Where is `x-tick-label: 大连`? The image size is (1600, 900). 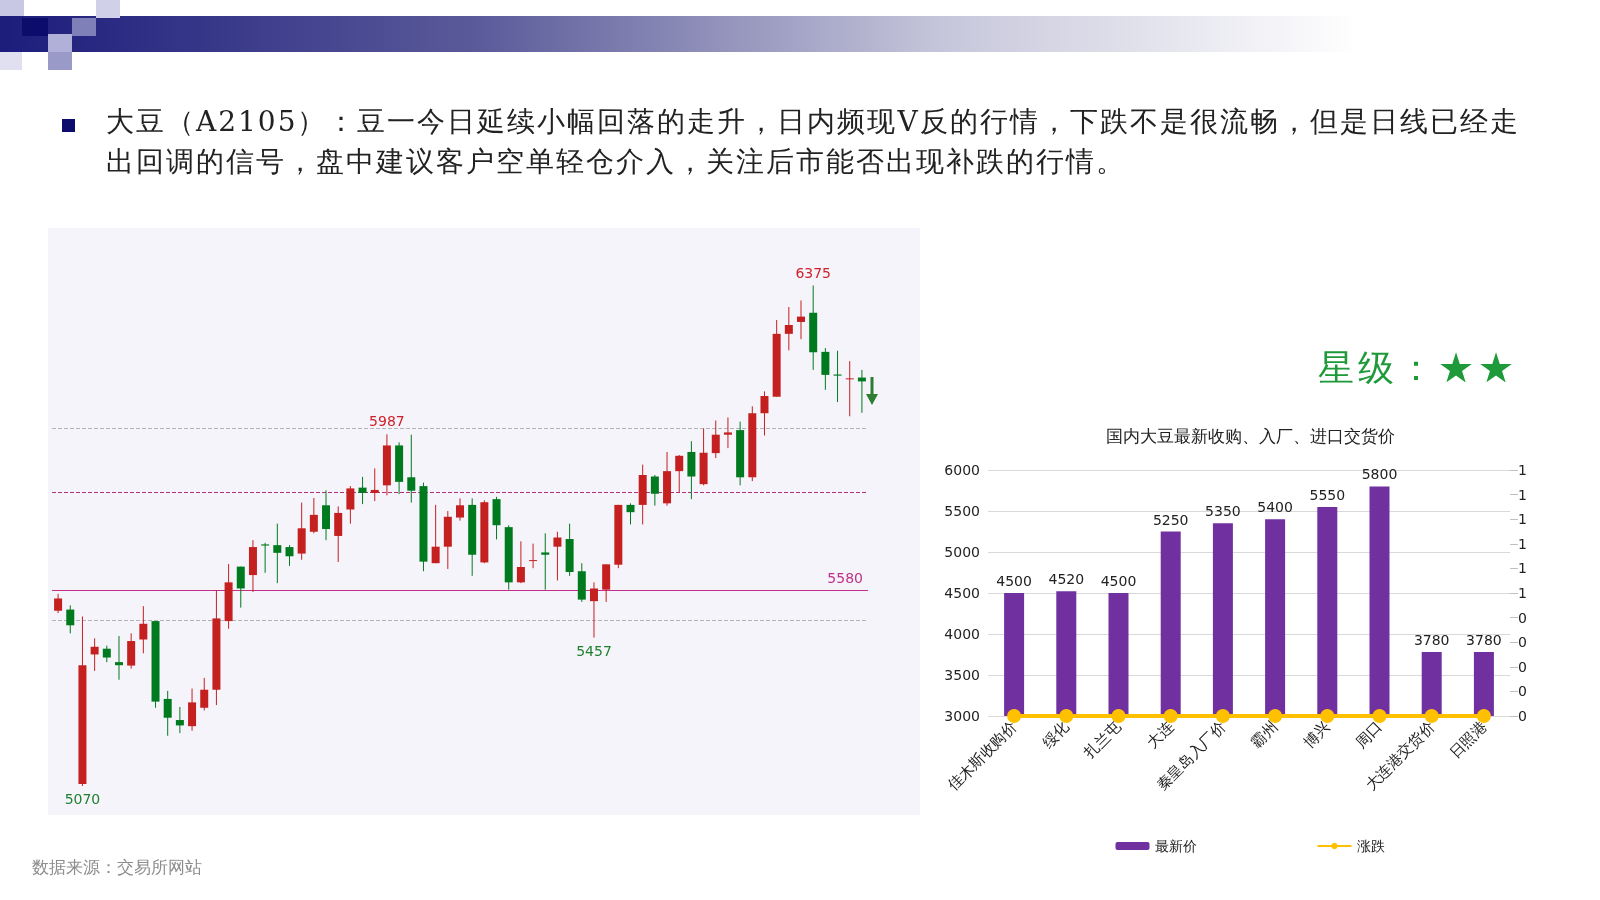 x-tick-label: 大连 is located at coordinates (1160, 734).